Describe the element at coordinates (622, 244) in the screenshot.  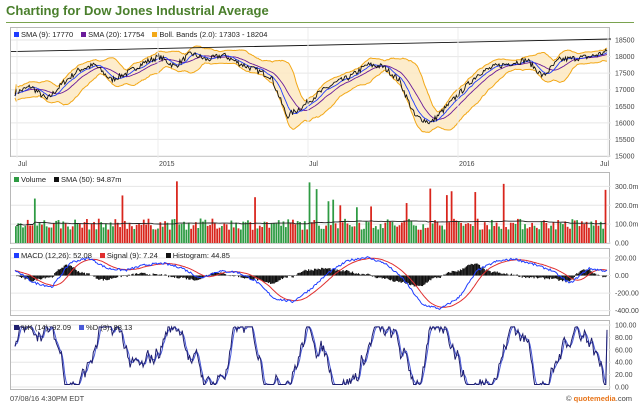
I see `volume-y-tick: 0.00` at that location.